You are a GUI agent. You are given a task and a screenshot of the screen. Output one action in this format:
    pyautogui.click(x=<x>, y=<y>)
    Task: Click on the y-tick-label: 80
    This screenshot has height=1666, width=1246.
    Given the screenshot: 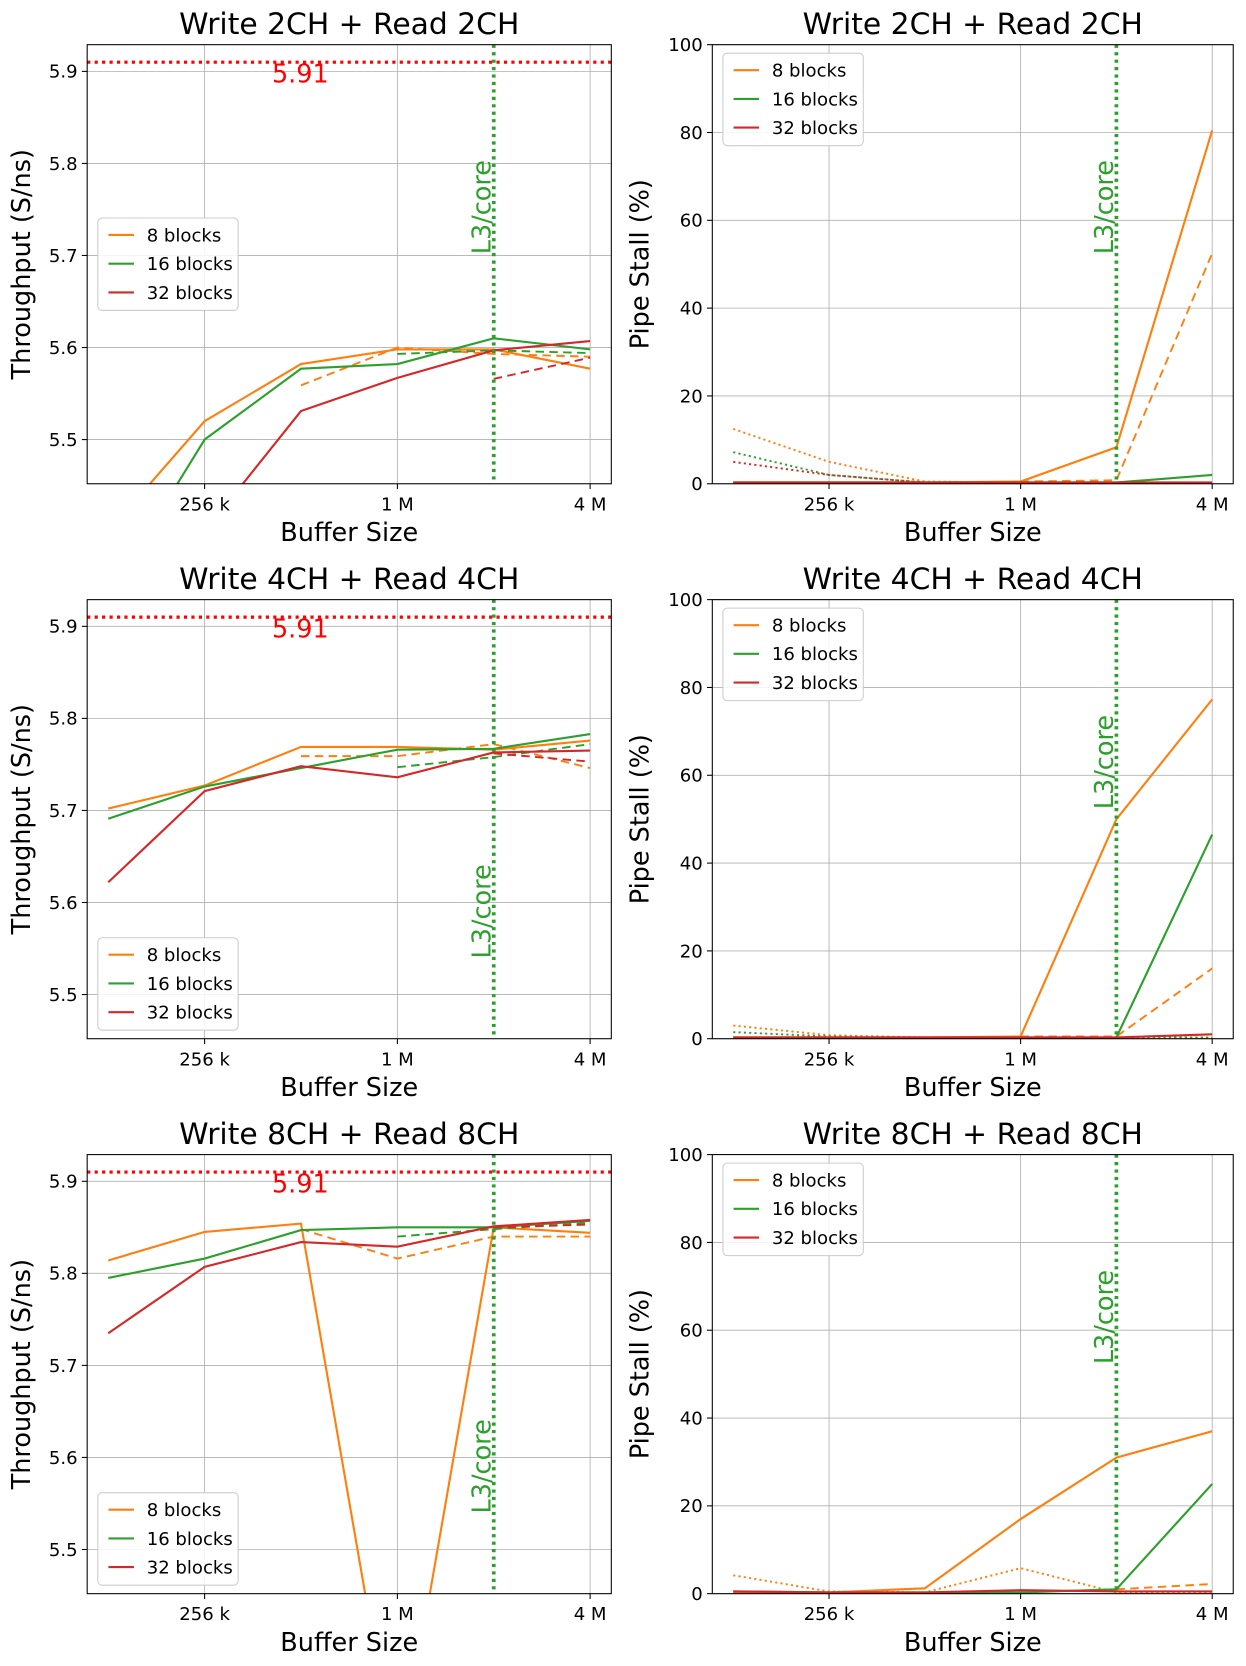 What is the action you would take?
    pyautogui.click(x=691, y=133)
    